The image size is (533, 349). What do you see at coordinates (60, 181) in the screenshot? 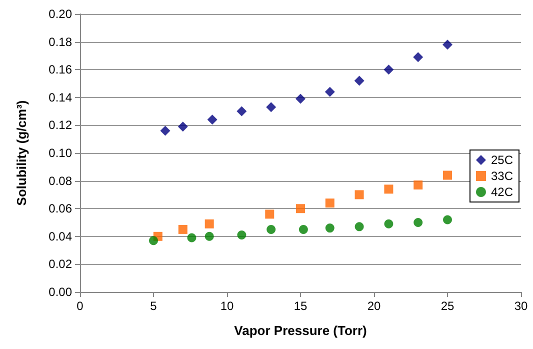
I see `y-tick-label: 0.08` at bounding box center [60, 181].